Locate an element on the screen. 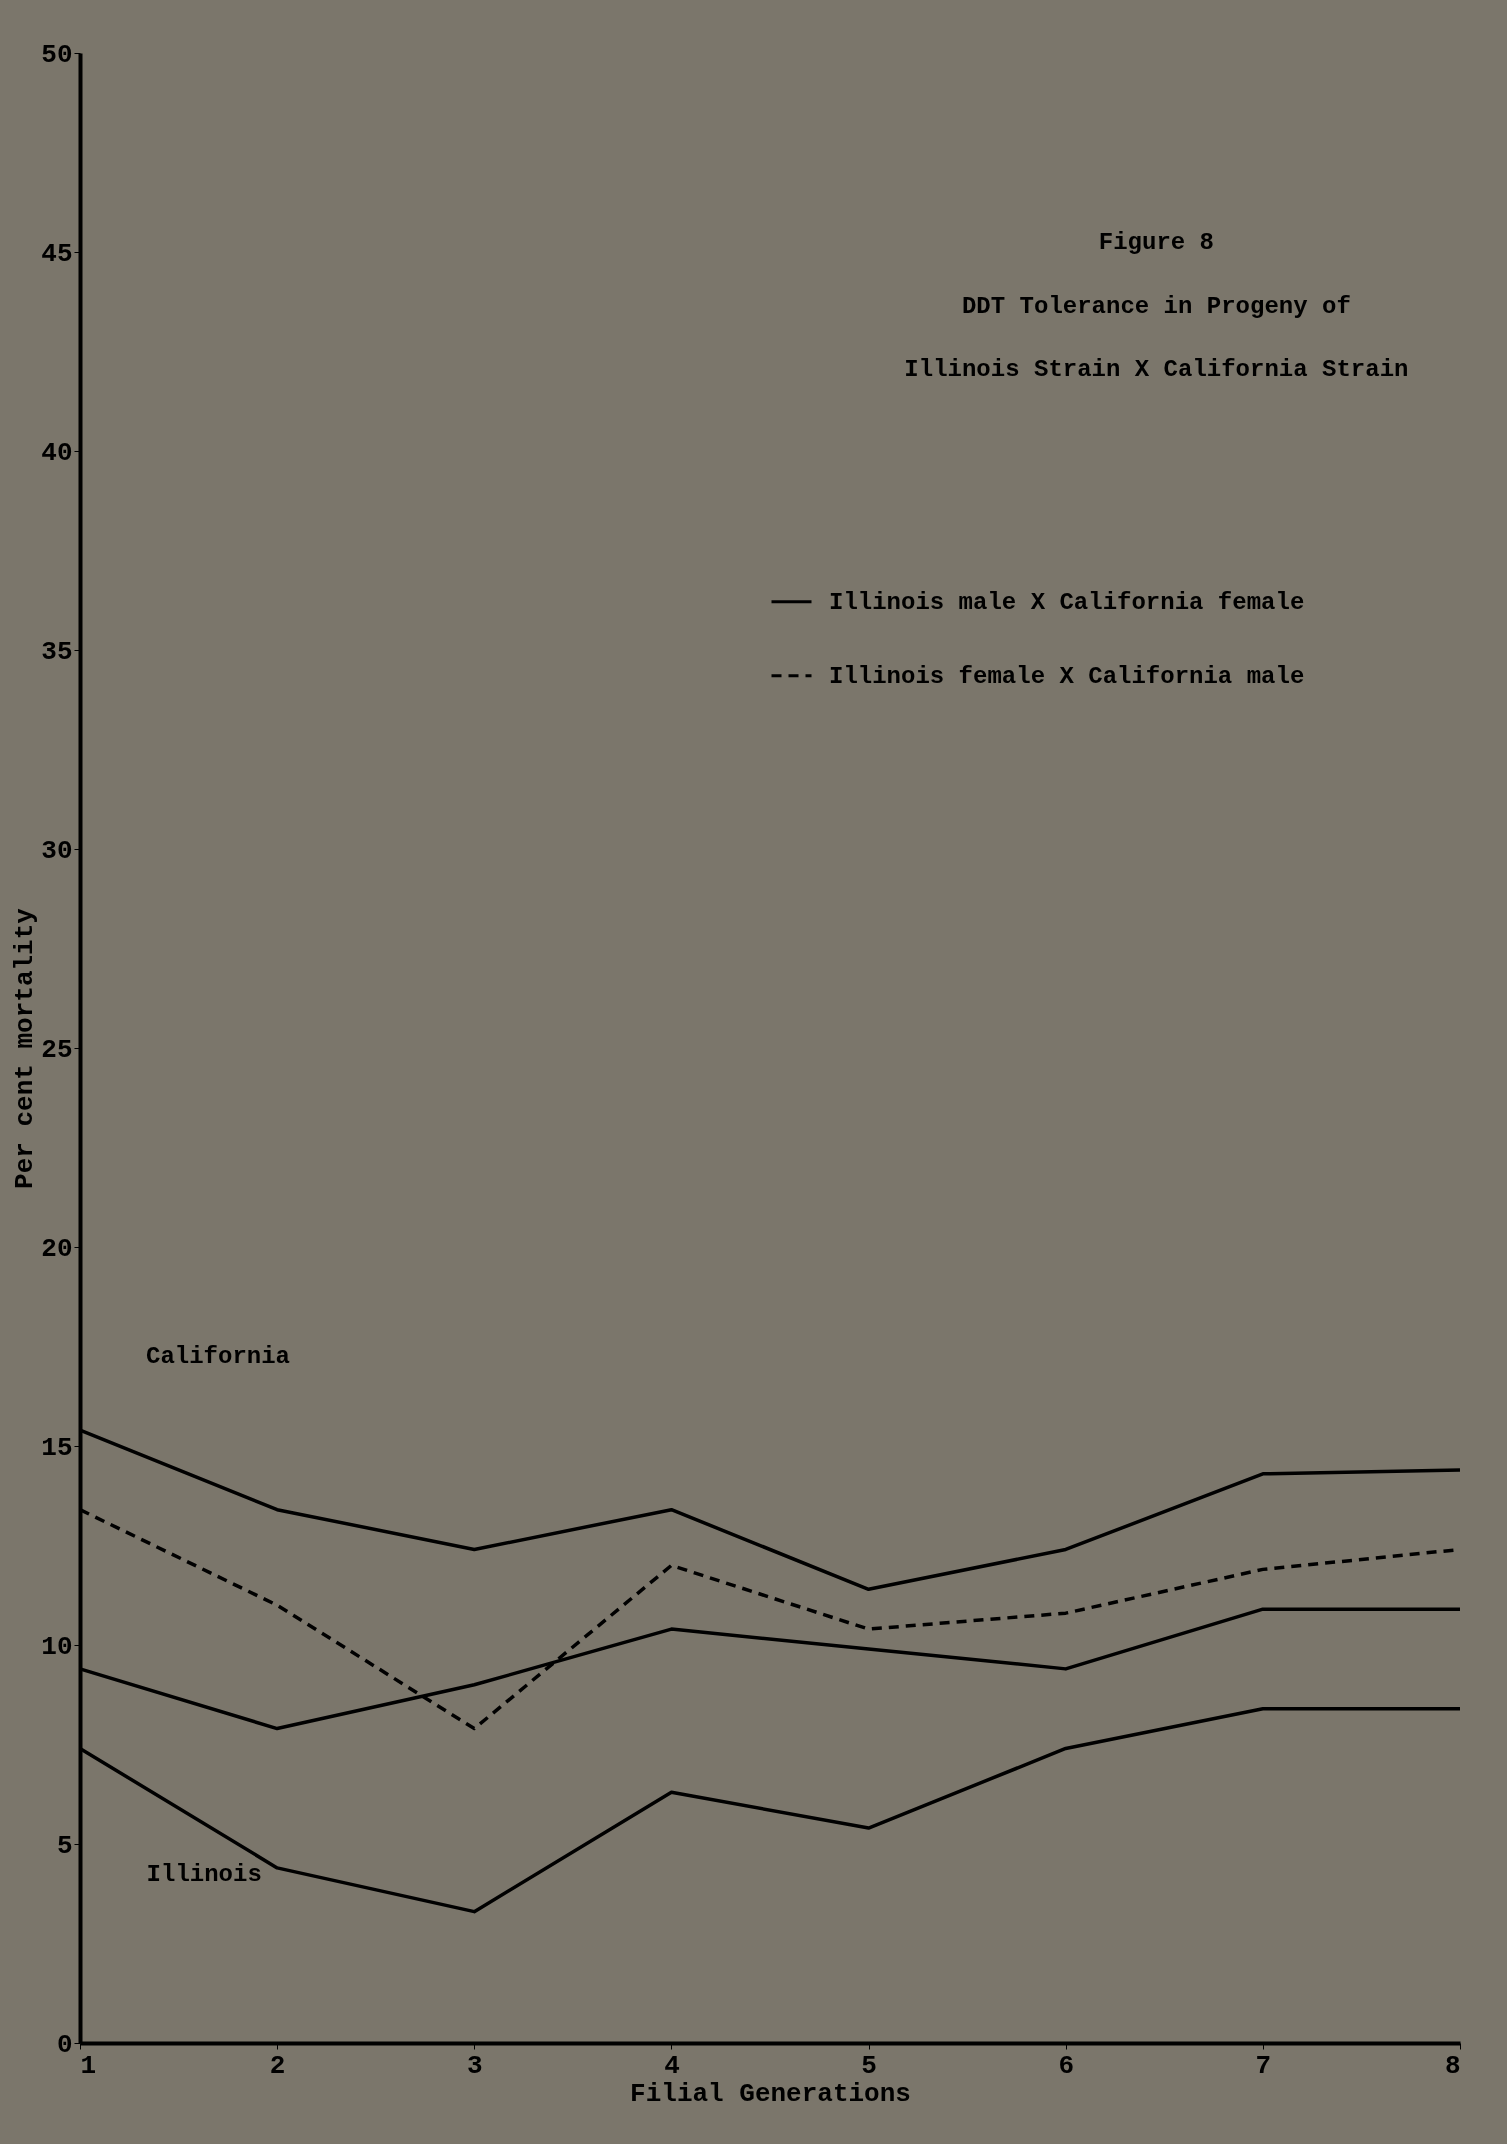 The height and width of the screenshot is (2144, 1507). x-tick-label: 2 is located at coordinates (277, 2065).